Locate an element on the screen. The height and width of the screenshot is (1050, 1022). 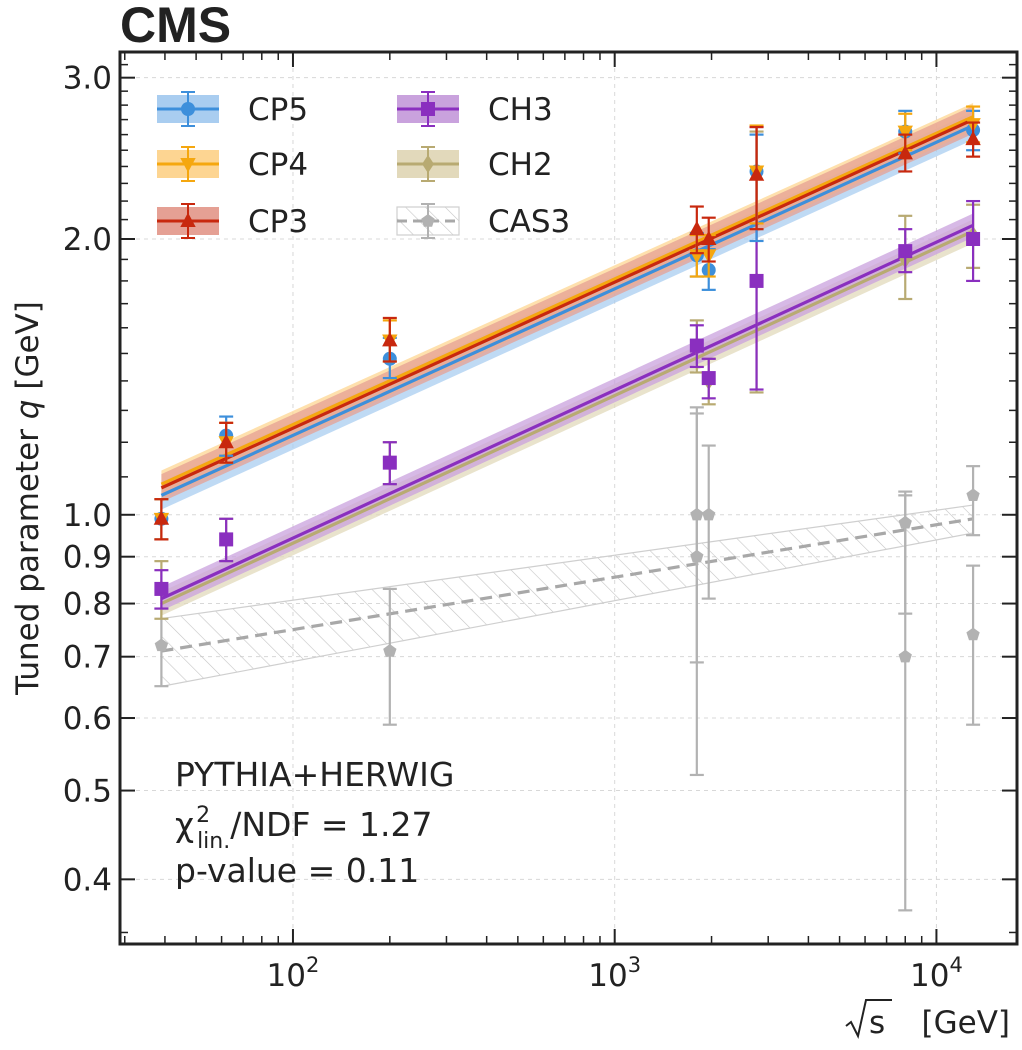
y-tick-label: 0.8 is located at coordinates (87, 605).